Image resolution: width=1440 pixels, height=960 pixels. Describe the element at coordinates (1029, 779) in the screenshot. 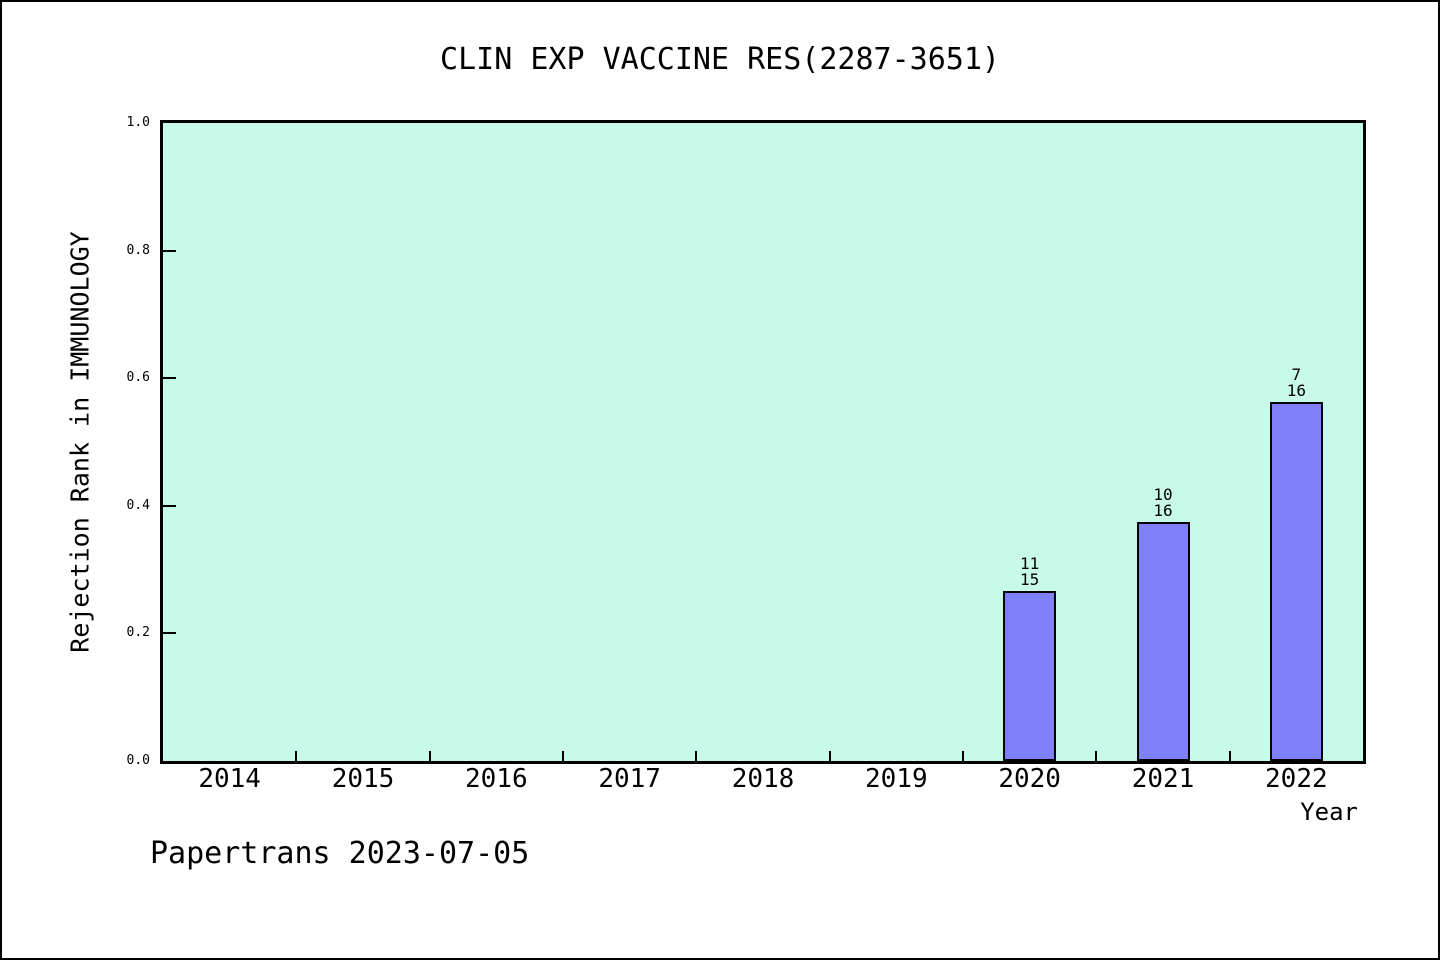

I see `x-tick-label: 2020` at that location.